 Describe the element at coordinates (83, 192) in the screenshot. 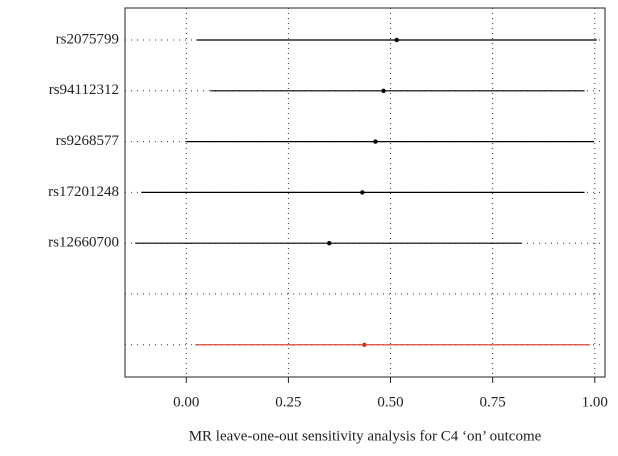

I see `y-tick-label: rs17201248` at that location.